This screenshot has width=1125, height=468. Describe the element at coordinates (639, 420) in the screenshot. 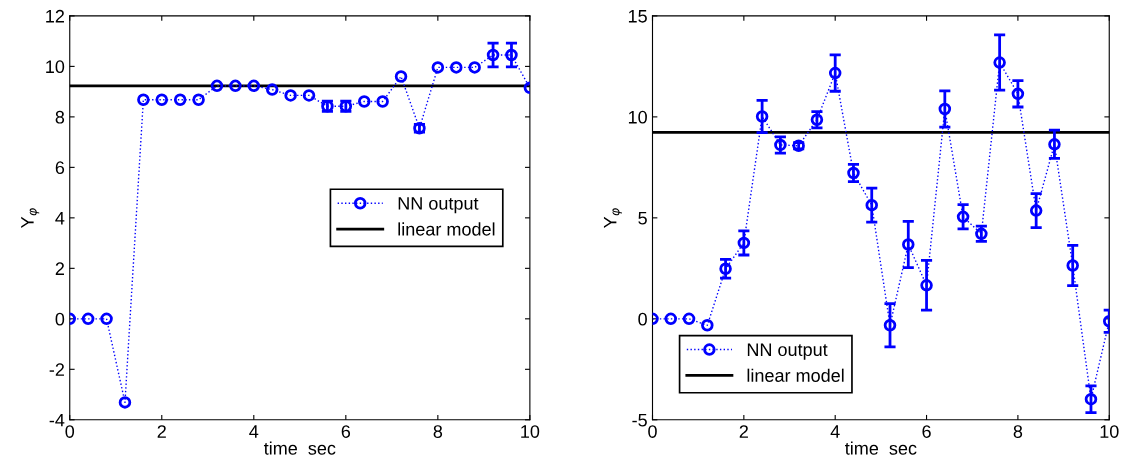

I see `y-tick-label: -5` at that location.